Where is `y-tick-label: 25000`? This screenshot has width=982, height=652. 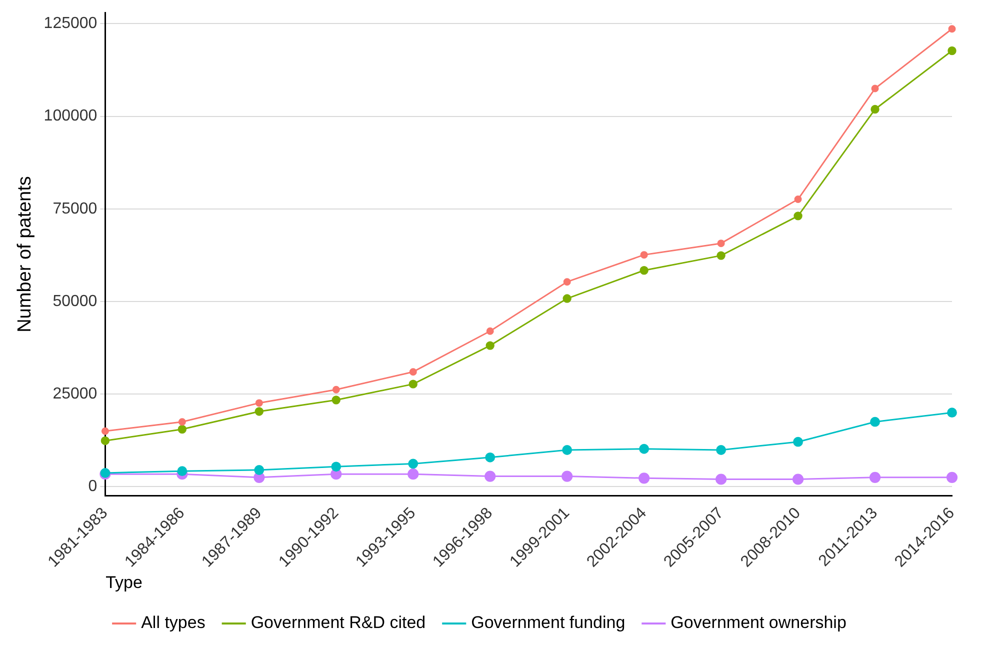 y-tick-label: 25000 is located at coordinates (75, 393).